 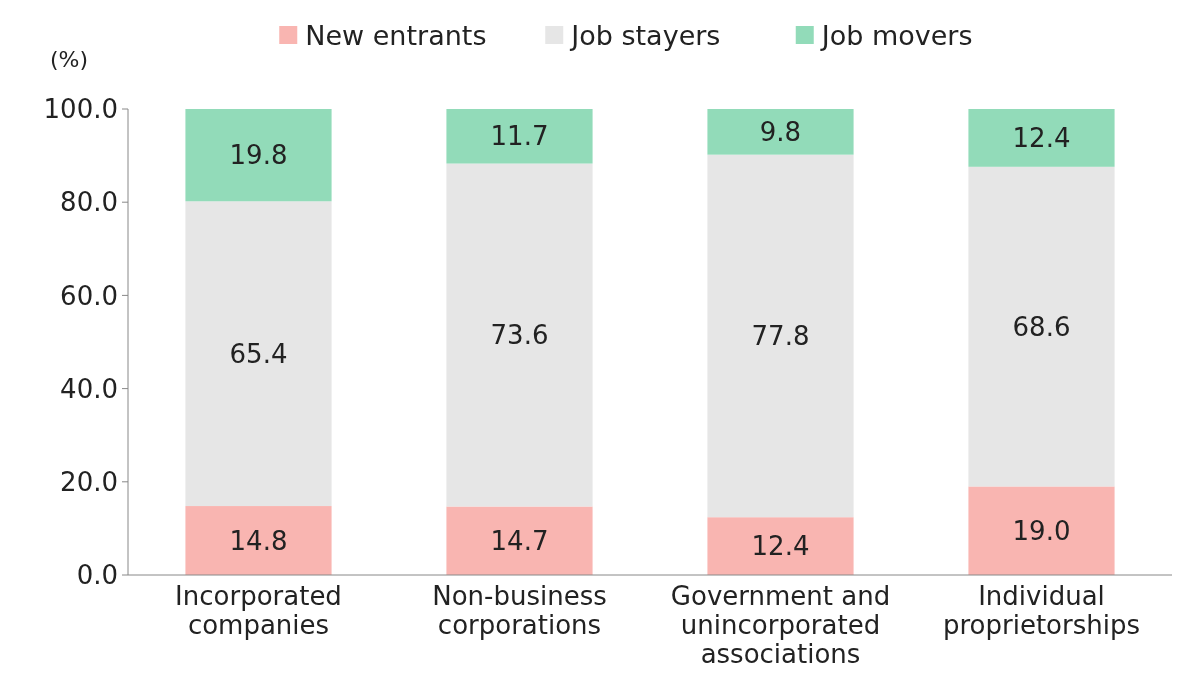 I want to click on data-label: 11.7, so click(x=519, y=136).